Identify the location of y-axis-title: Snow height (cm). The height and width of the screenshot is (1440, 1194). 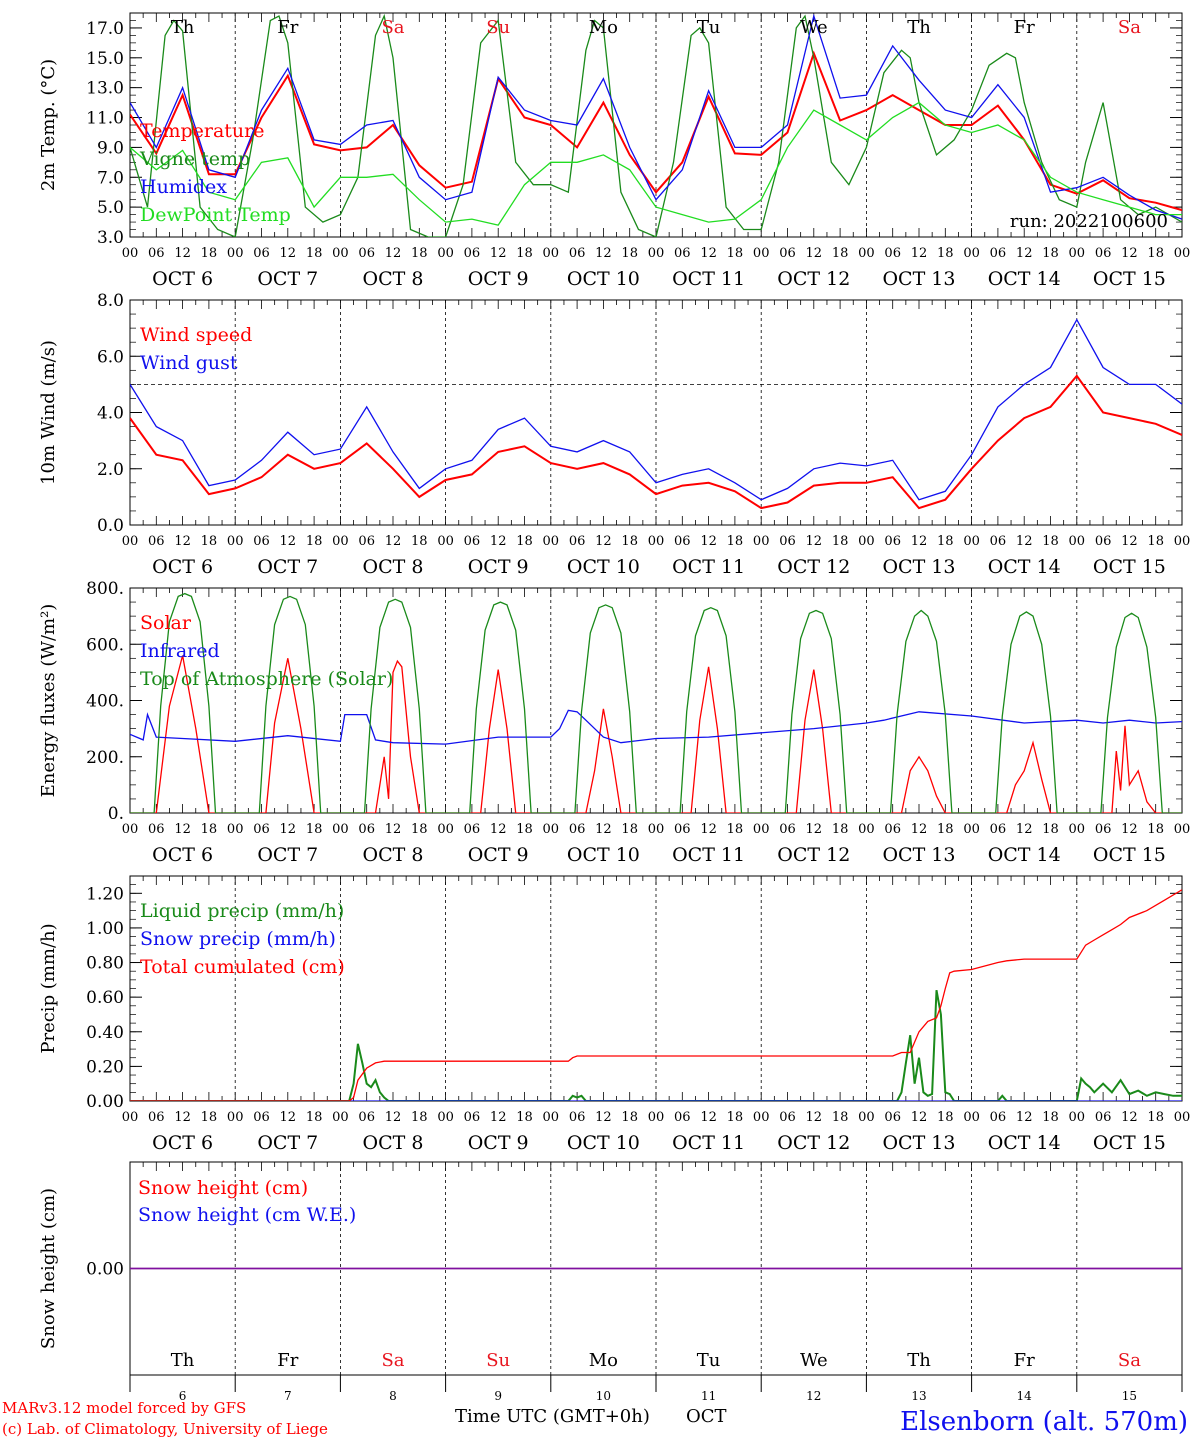
(48, 1268).